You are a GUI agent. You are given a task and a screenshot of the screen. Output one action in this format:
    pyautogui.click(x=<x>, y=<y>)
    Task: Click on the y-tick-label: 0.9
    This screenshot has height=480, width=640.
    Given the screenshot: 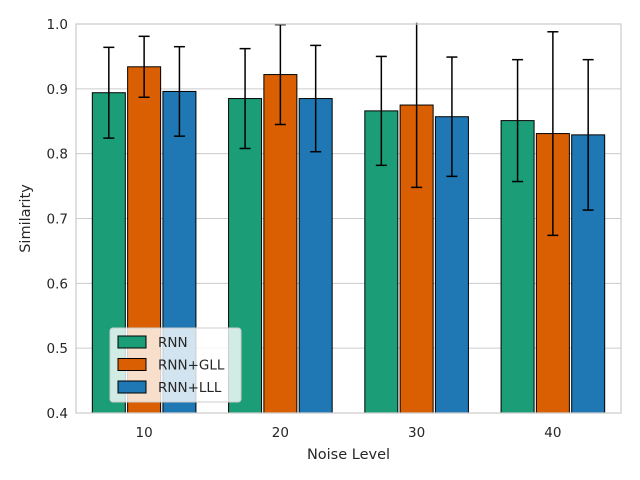 What is the action you would take?
    pyautogui.click(x=57, y=90)
    